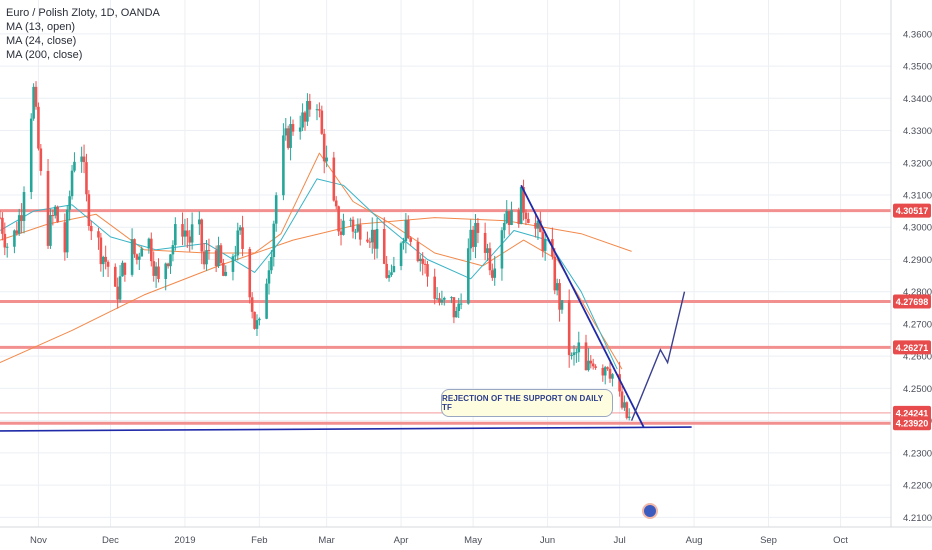 The image size is (932, 550). I want to click on support-rejection-callout: REJECTION OF THE SUPPORT ON DAILY TF, so click(527, 403).